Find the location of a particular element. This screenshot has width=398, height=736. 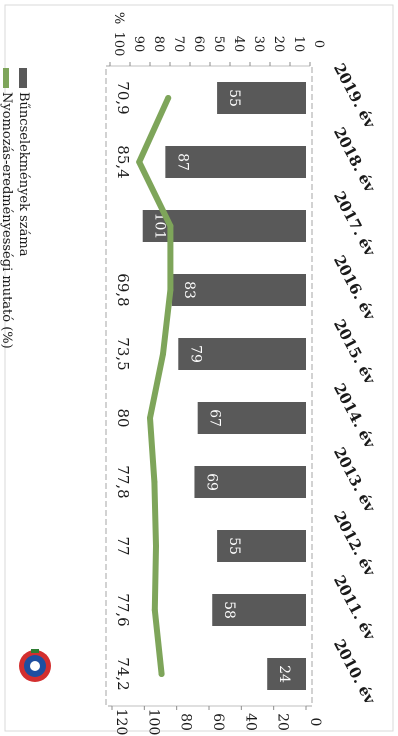

bar-value-label: 79 is located at coordinates (195, 354).